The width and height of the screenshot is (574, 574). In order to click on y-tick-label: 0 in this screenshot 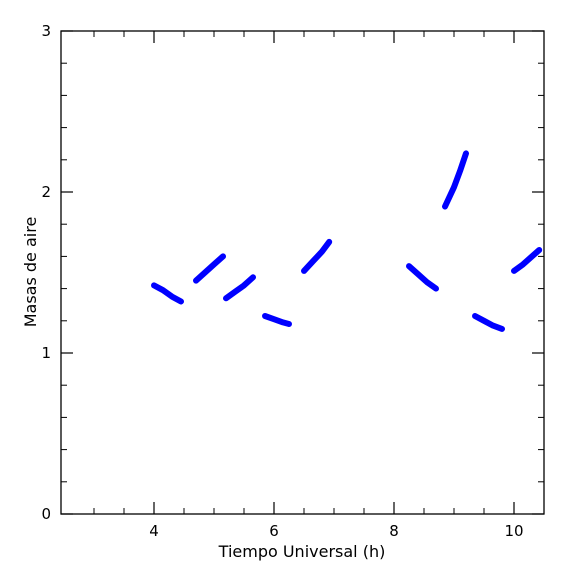, I will do `click(46, 514)`.